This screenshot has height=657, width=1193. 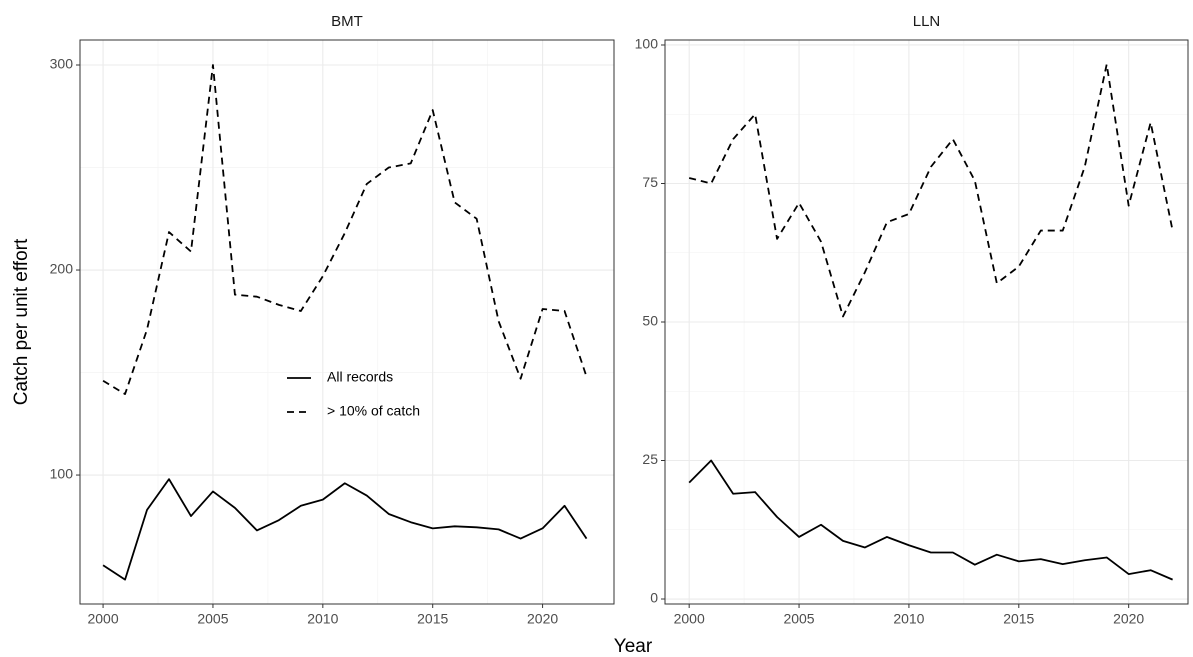 What do you see at coordinates (347, 21) in the screenshot?
I see `panel-title: BMT` at bounding box center [347, 21].